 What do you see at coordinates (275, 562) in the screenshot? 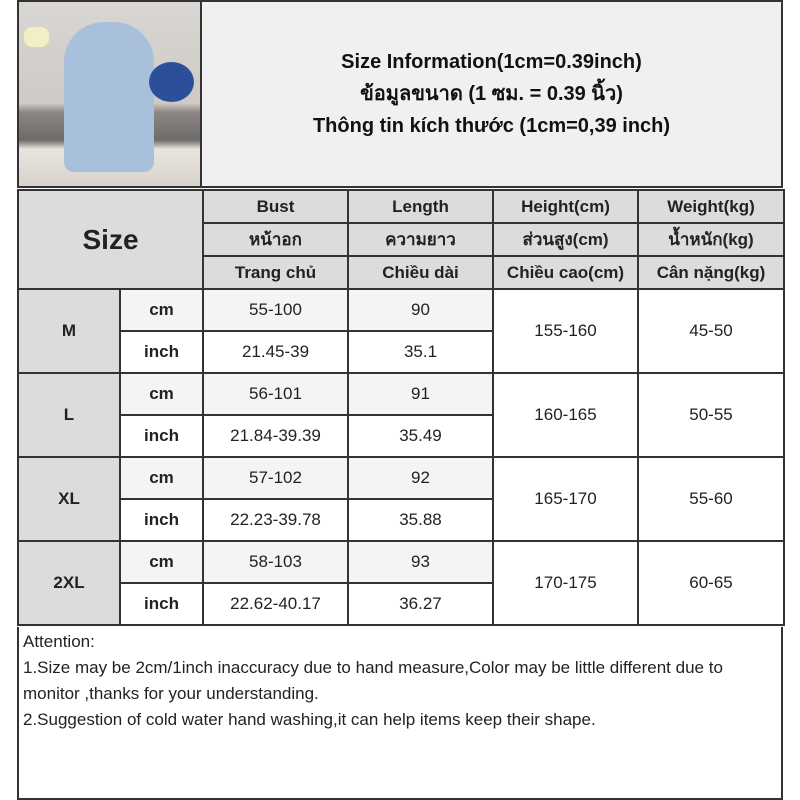
I see `bust-cm: 58-103` at bounding box center [275, 562].